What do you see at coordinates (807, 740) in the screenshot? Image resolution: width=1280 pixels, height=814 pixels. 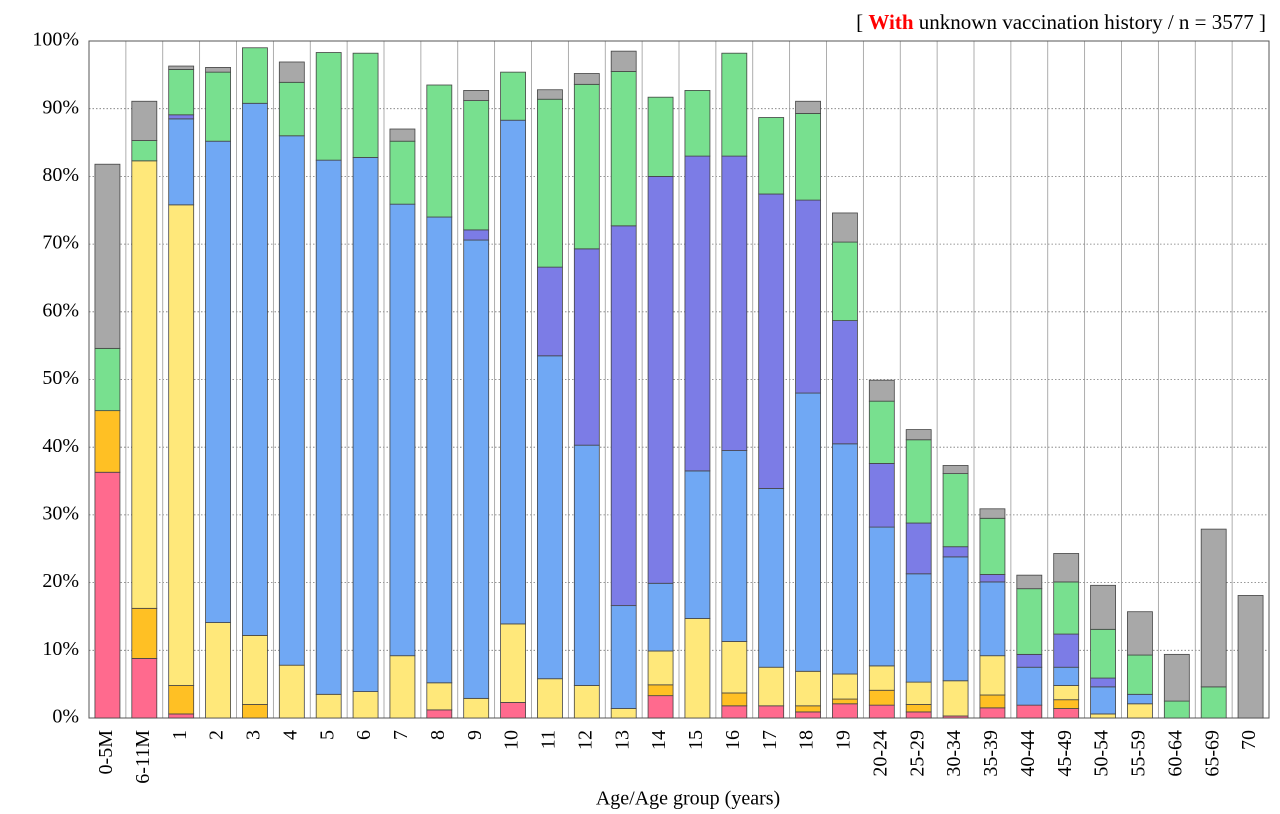 I see `x-tick-label: 18` at bounding box center [807, 740].